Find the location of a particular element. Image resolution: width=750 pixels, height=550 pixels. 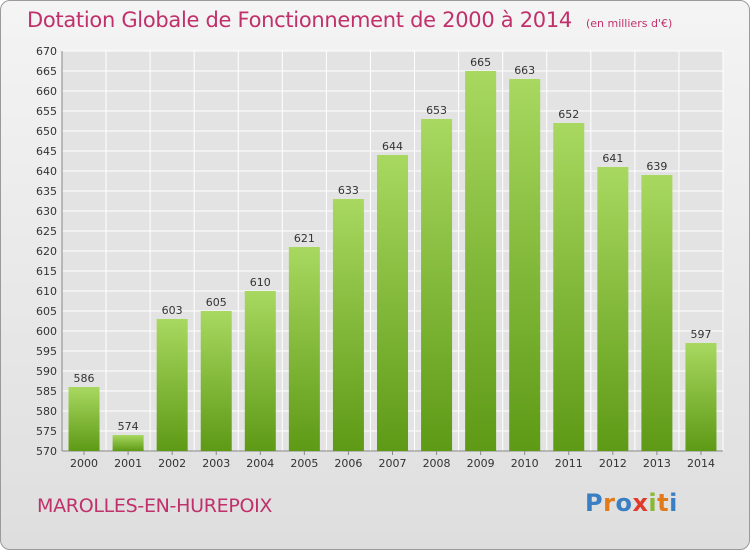

y-tick-label: 635 is located at coordinates (46, 191).